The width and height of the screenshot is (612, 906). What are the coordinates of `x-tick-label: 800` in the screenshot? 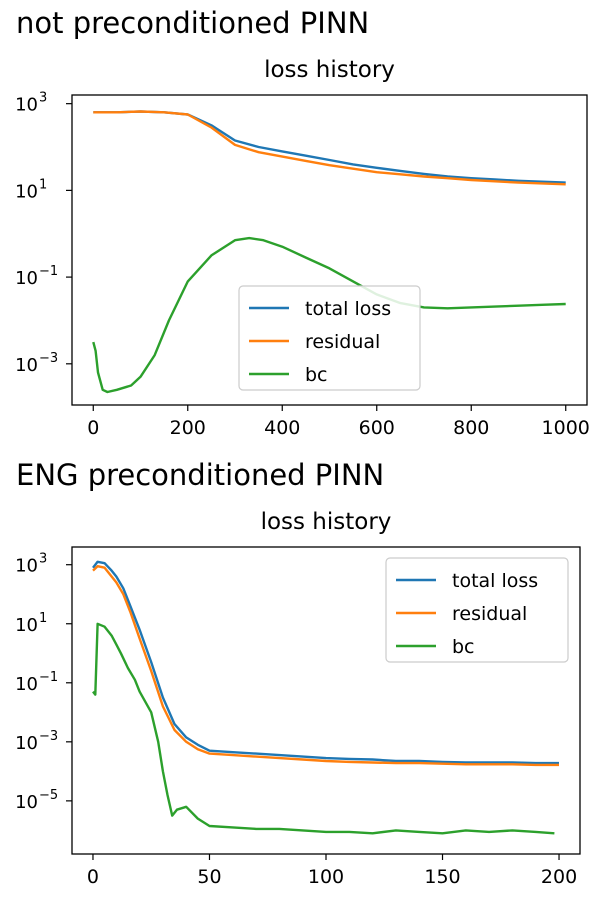 It's located at (471, 428).